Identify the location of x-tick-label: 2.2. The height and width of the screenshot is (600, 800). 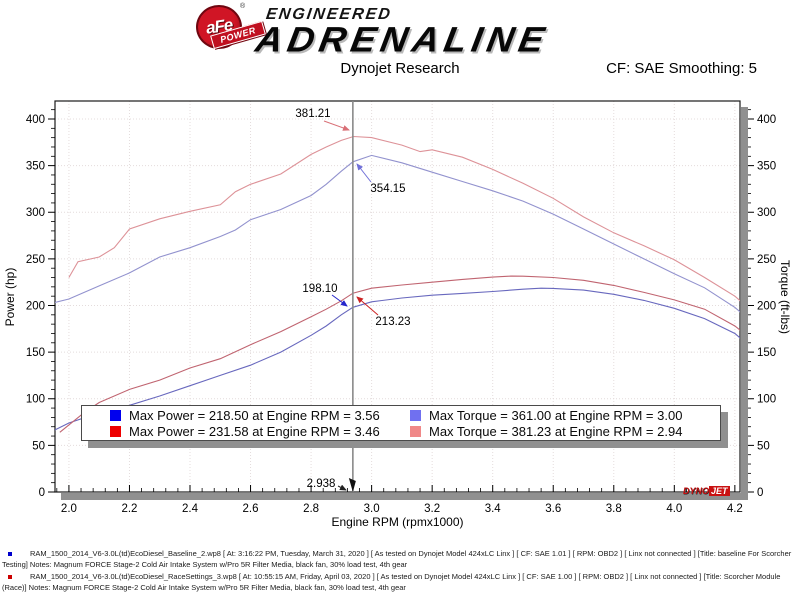
(129, 509).